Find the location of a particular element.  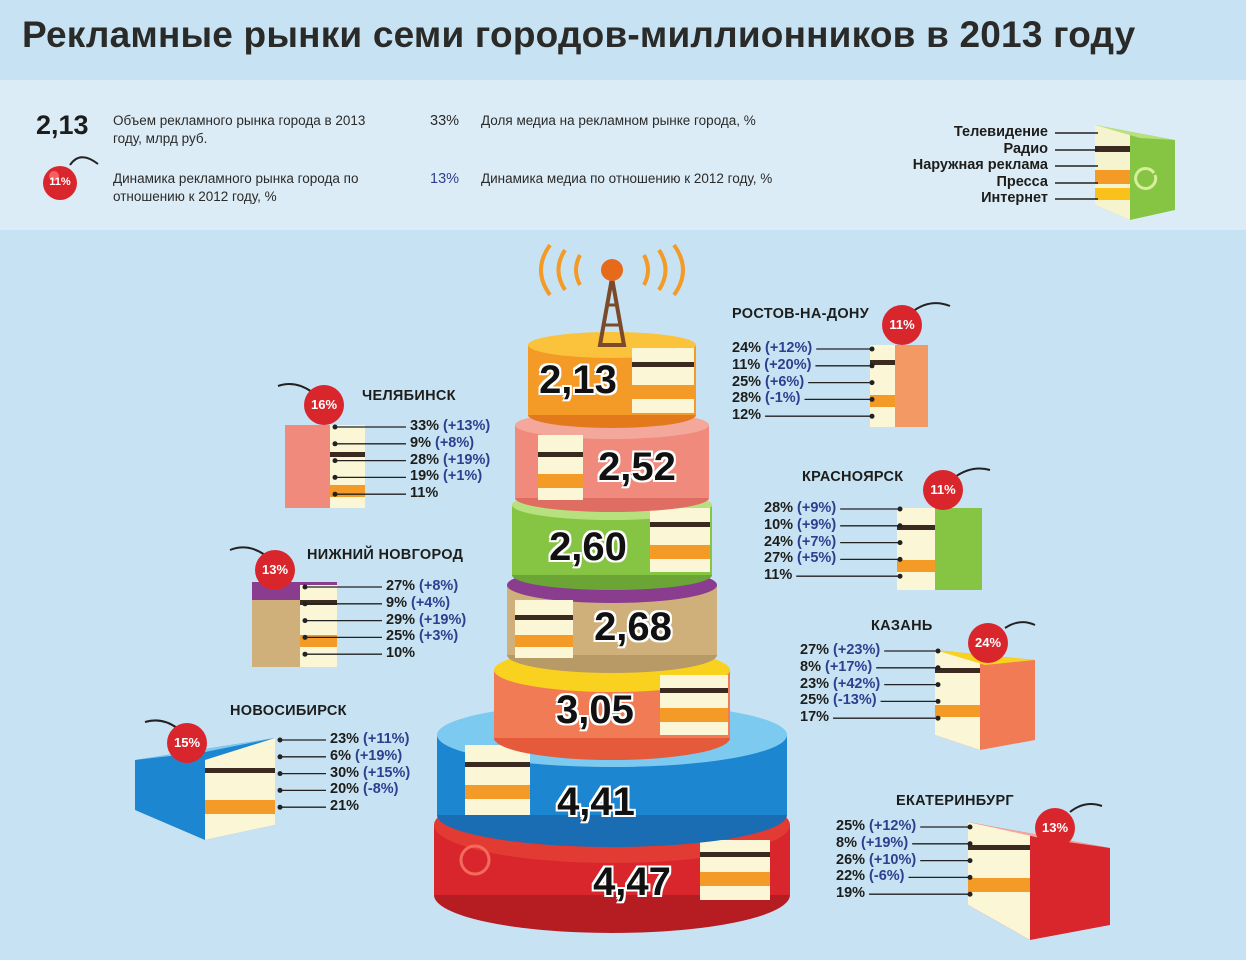

cherry-chelyabinsk is located at coordinates (310, 404).